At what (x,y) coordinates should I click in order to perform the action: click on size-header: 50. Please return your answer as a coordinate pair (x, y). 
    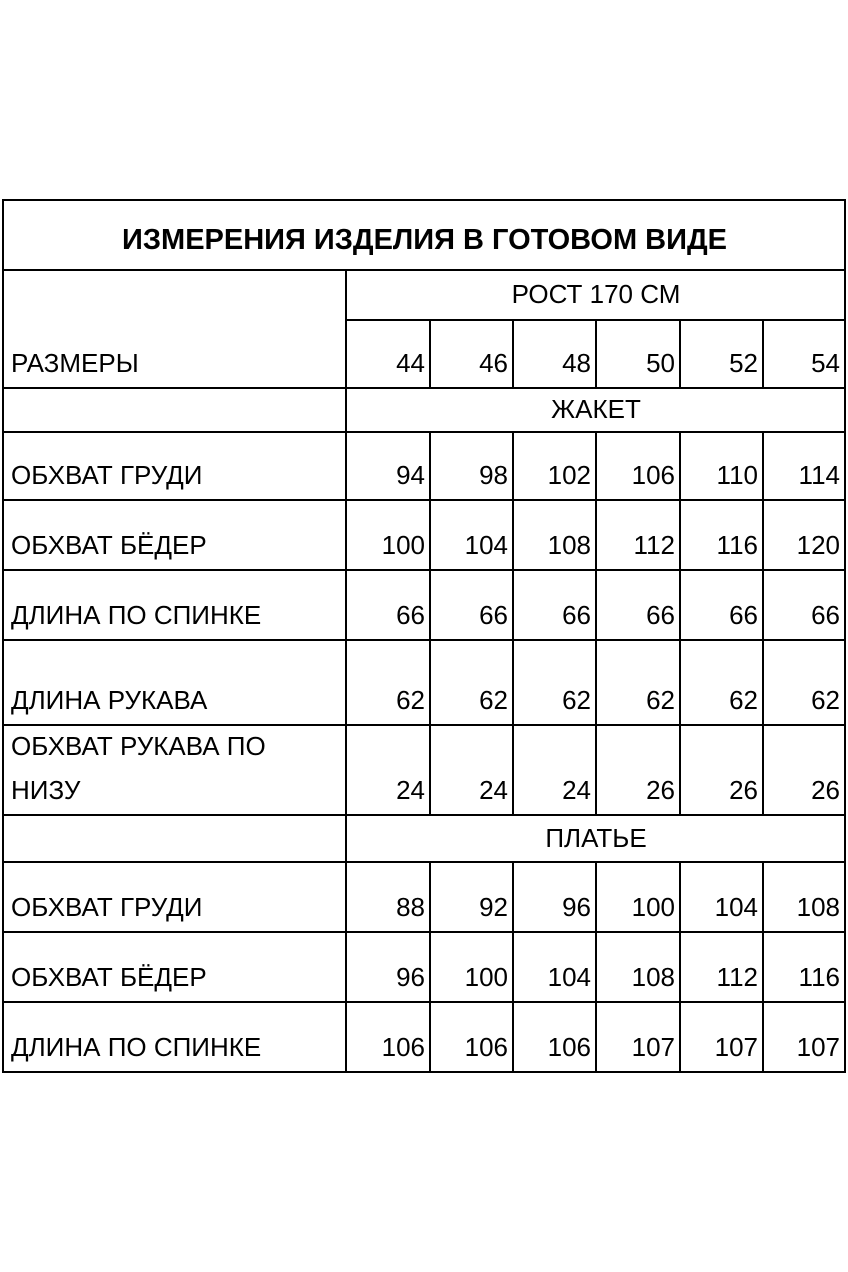
    Looking at the image, I should click on (638, 354).